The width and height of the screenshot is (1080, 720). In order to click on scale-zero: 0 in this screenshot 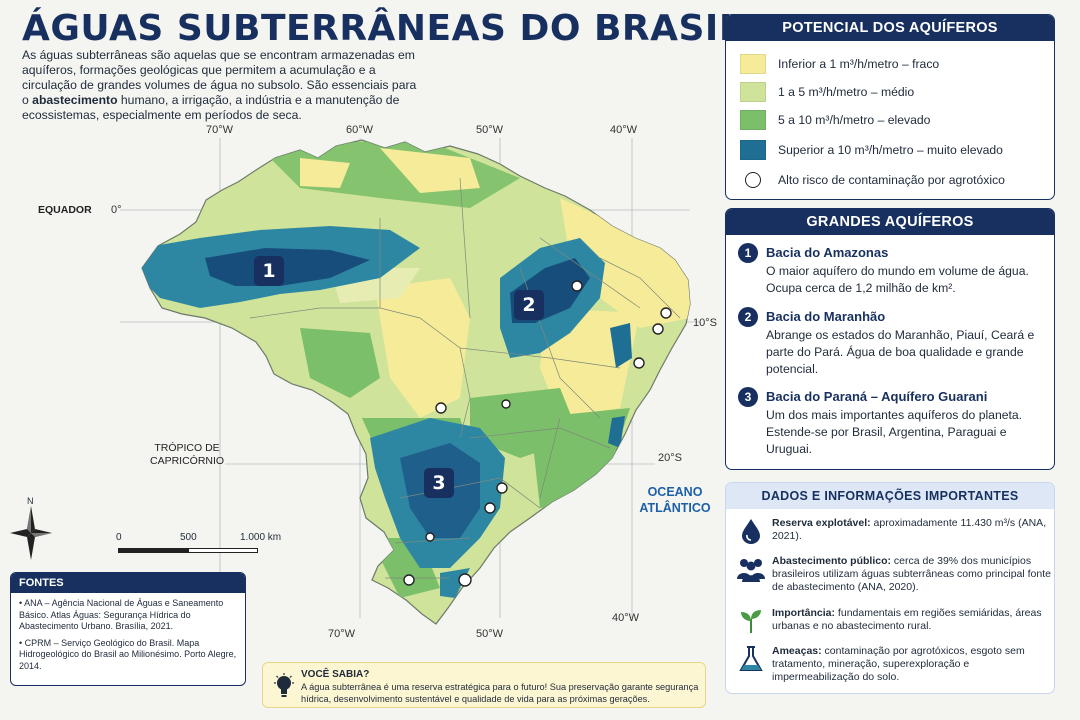, I will do `click(119, 537)`.